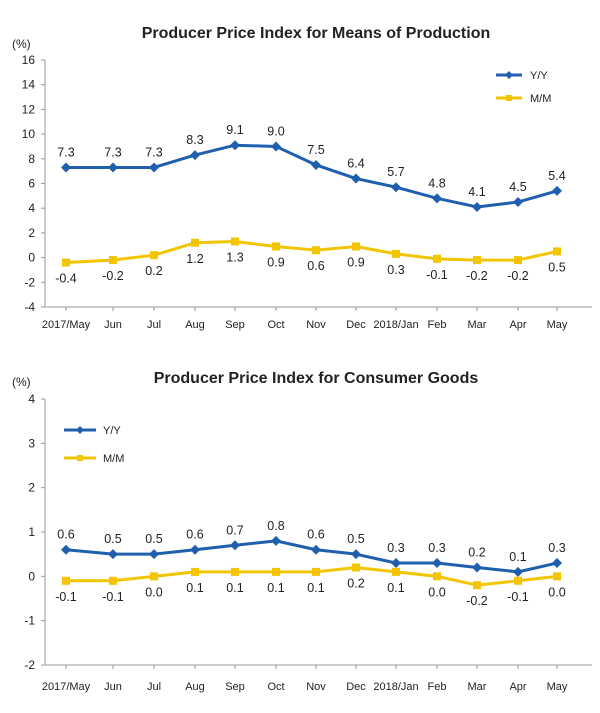 This screenshot has height=713, width=600. Describe the element at coordinates (436, 183) in the screenshot. I see `data-label: 4.8` at that location.